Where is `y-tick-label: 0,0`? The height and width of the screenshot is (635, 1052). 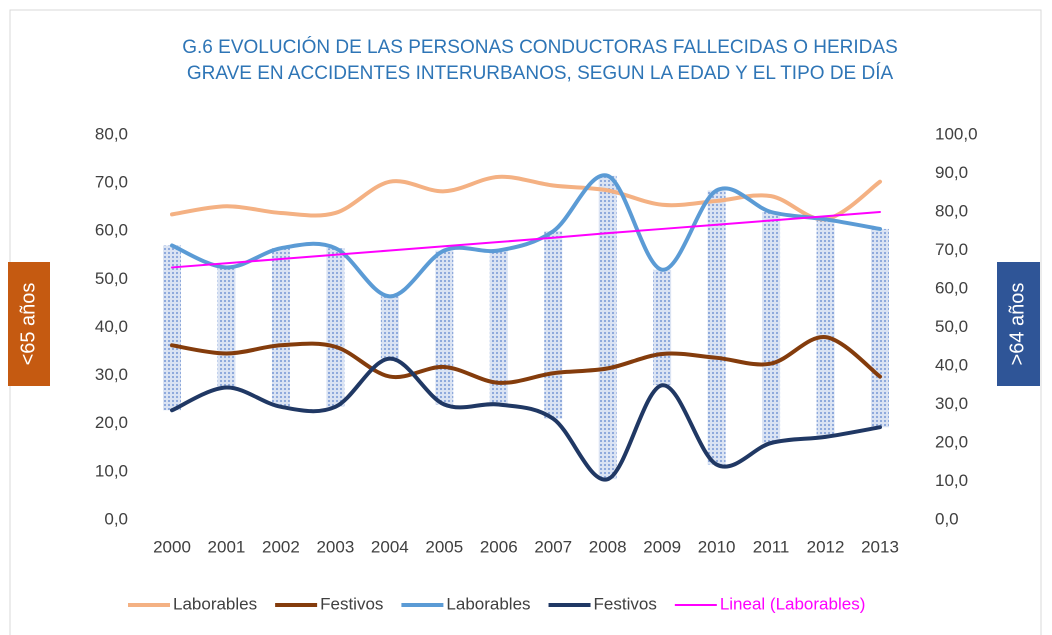 y-tick-label: 0,0 is located at coordinates (116, 518).